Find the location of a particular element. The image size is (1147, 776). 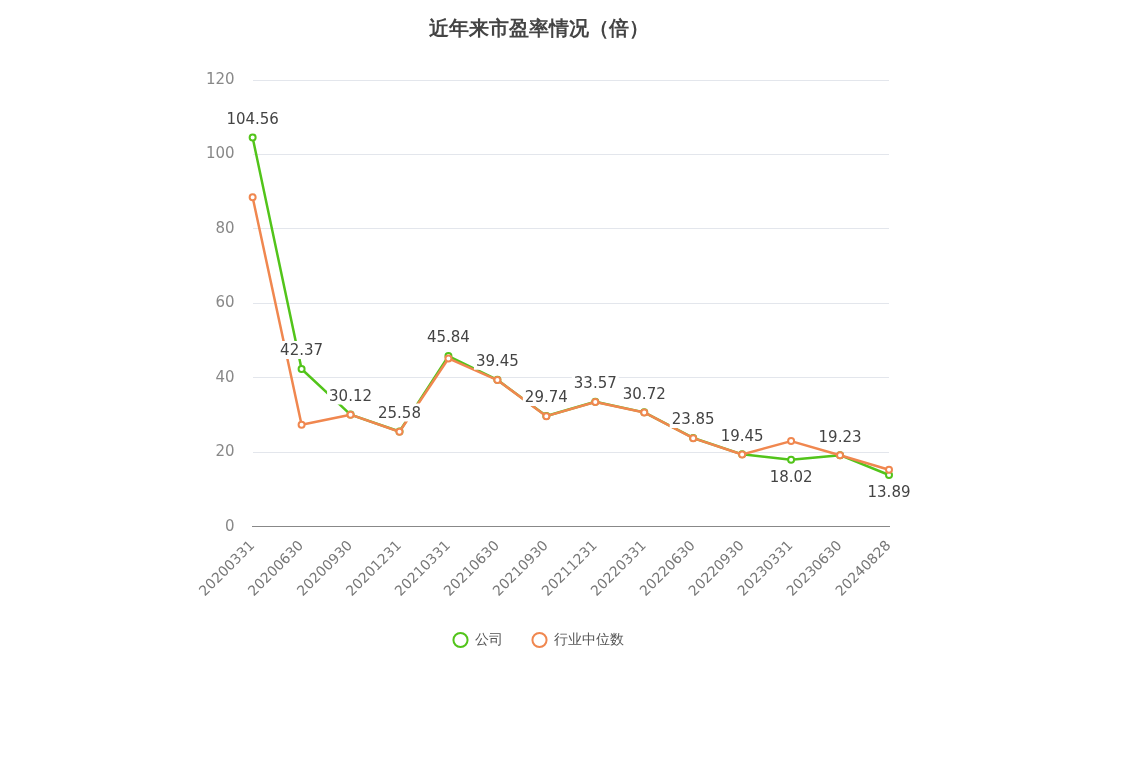

data-label: 30.72 is located at coordinates (644, 393).